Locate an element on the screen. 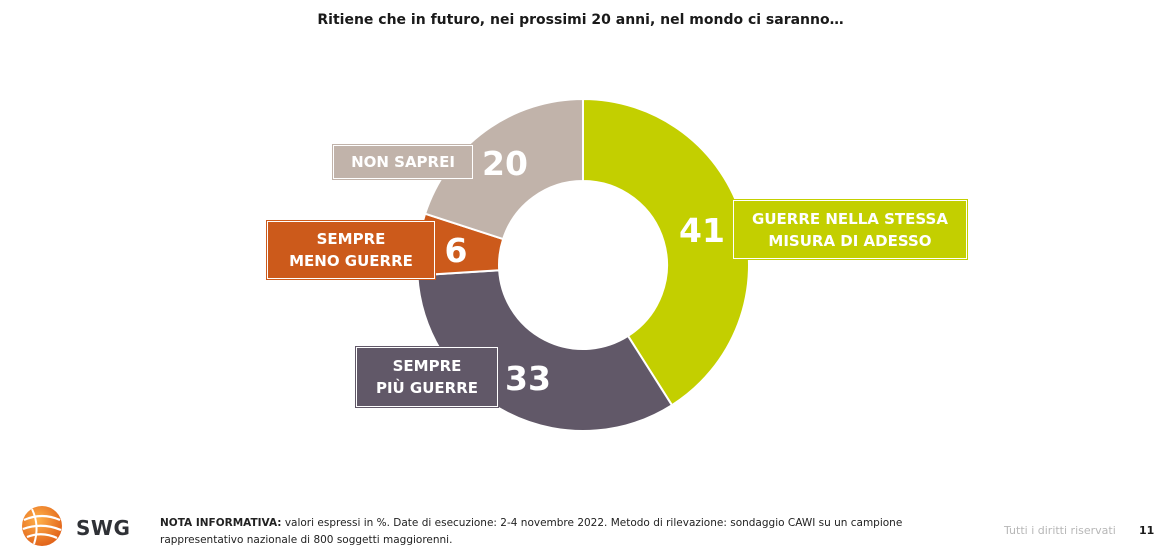 This screenshot has height=557, width=1161. slice-label: SEMPRE MENO GUERRE is located at coordinates (351, 250).